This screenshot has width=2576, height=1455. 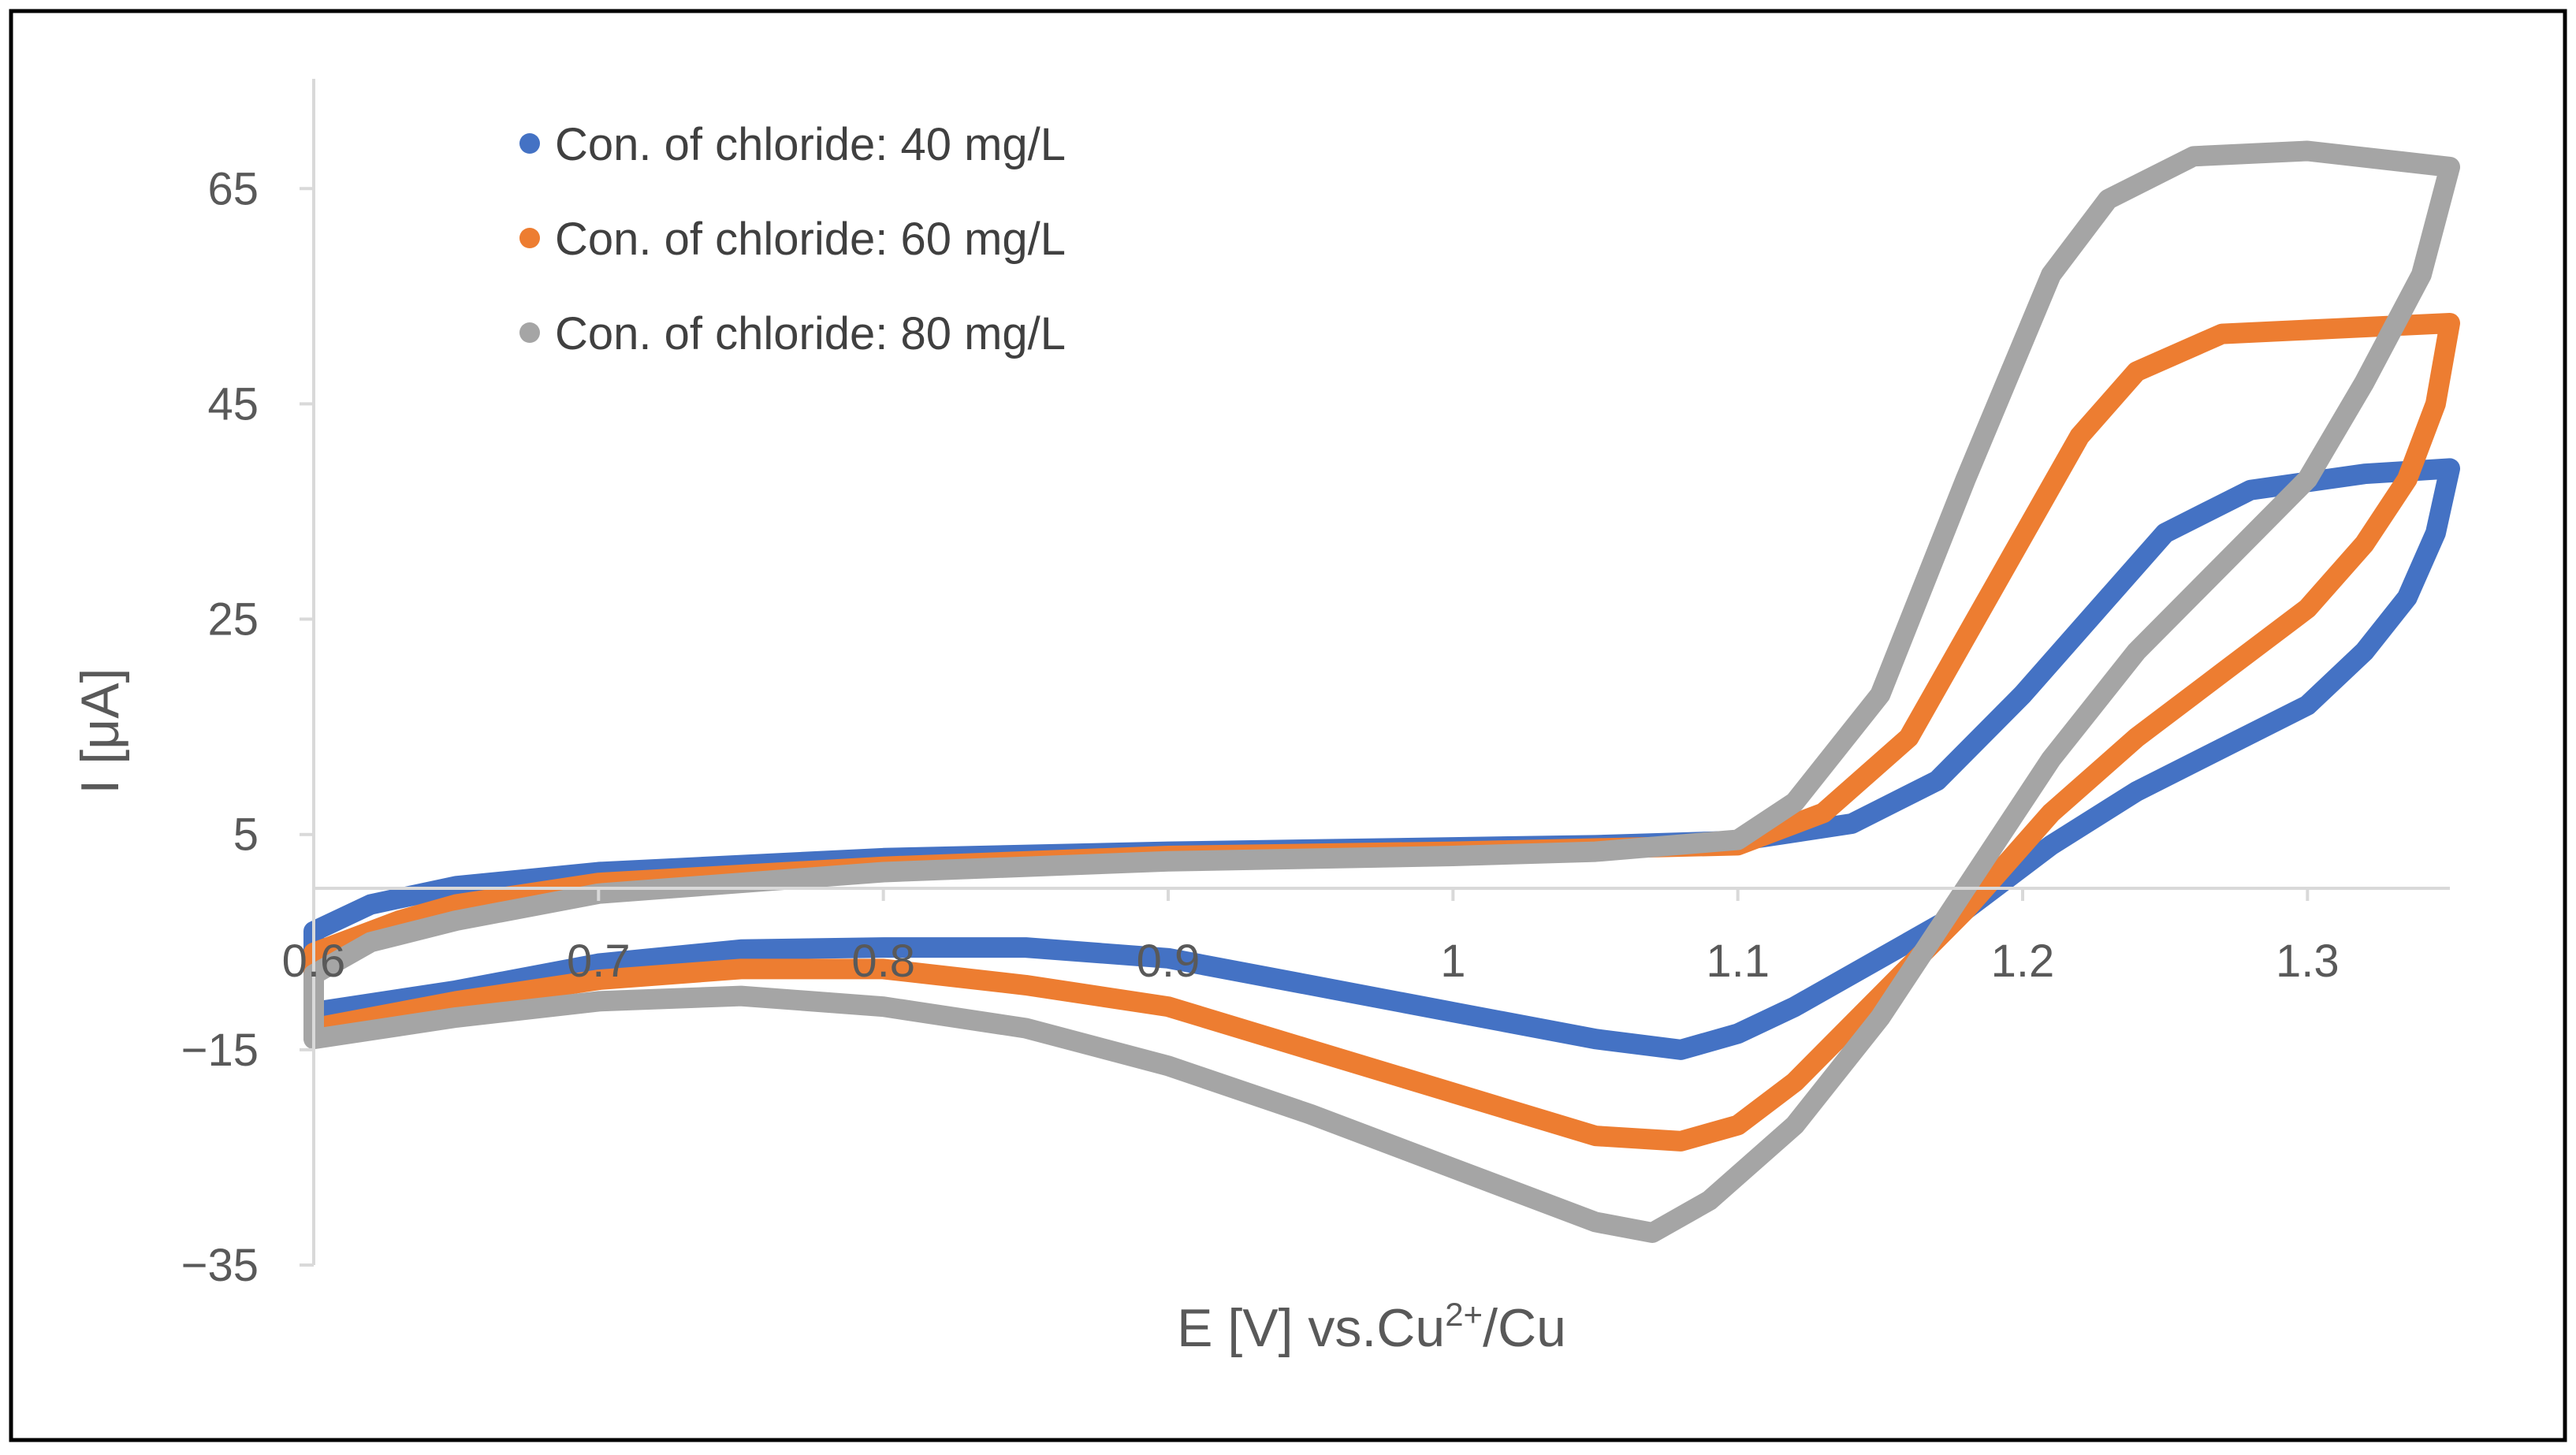 What do you see at coordinates (233, 620) in the screenshot?
I see `y-tick-label: 25` at bounding box center [233, 620].